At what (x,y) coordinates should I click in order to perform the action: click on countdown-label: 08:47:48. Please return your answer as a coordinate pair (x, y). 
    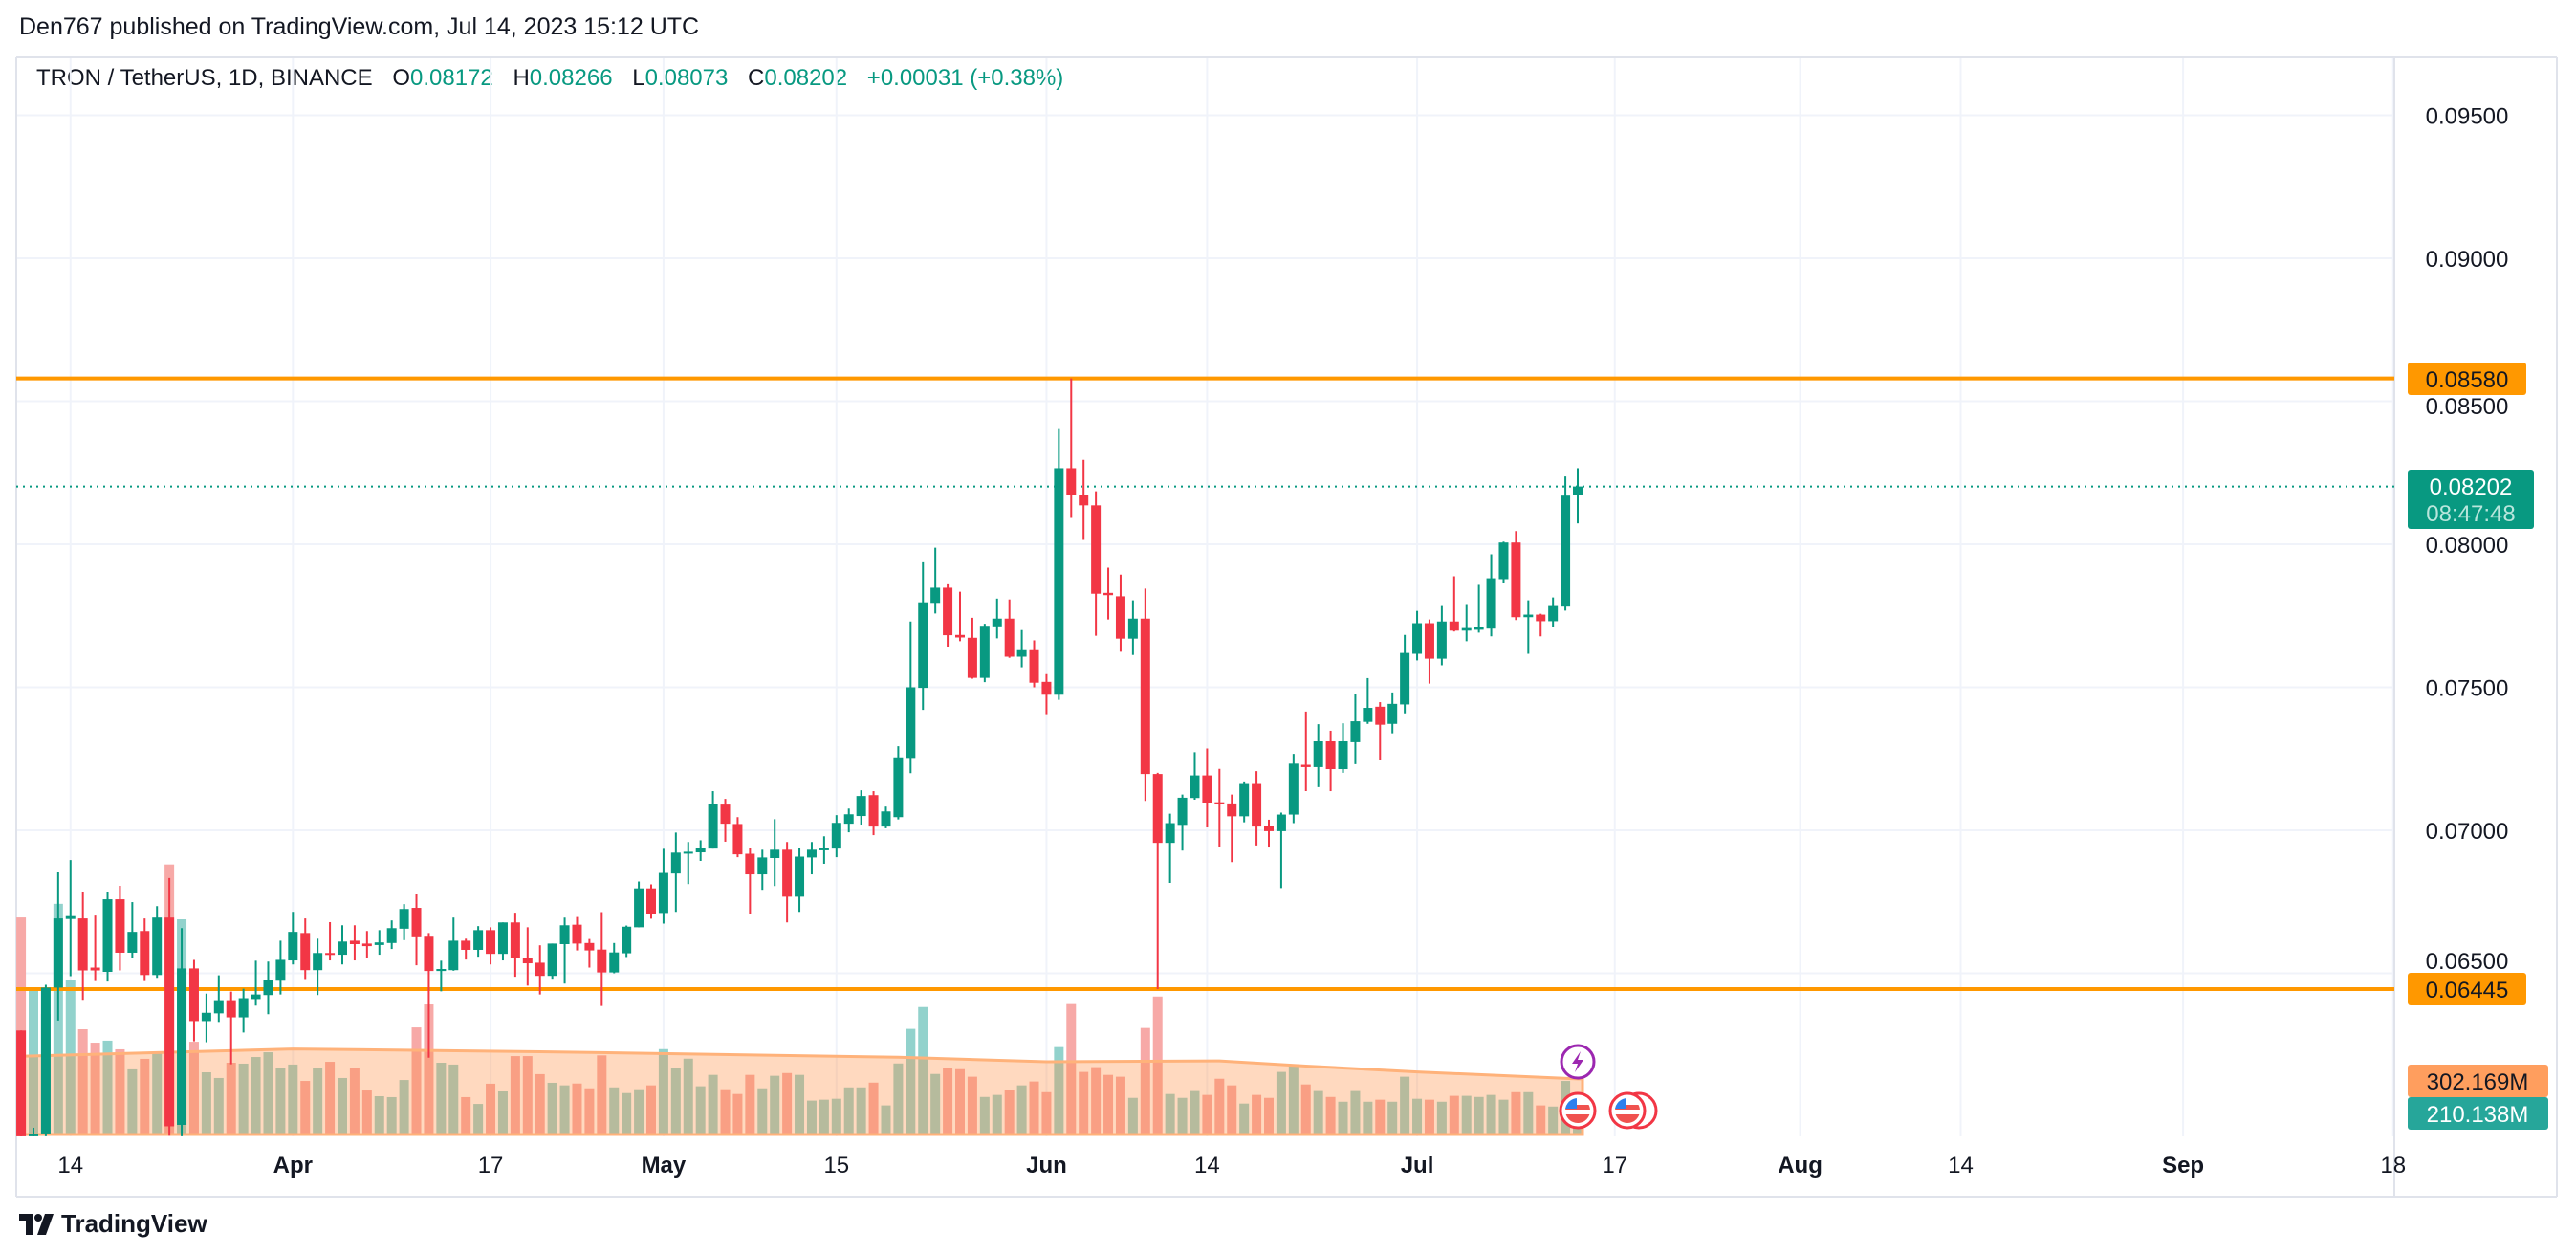
    Looking at the image, I should click on (2470, 514).